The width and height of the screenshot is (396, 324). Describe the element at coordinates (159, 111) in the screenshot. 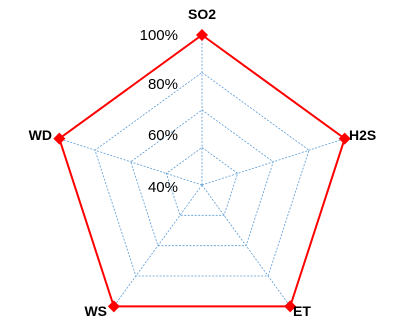

I see `tick-labels: 40% 60% 80% 100%` at that location.